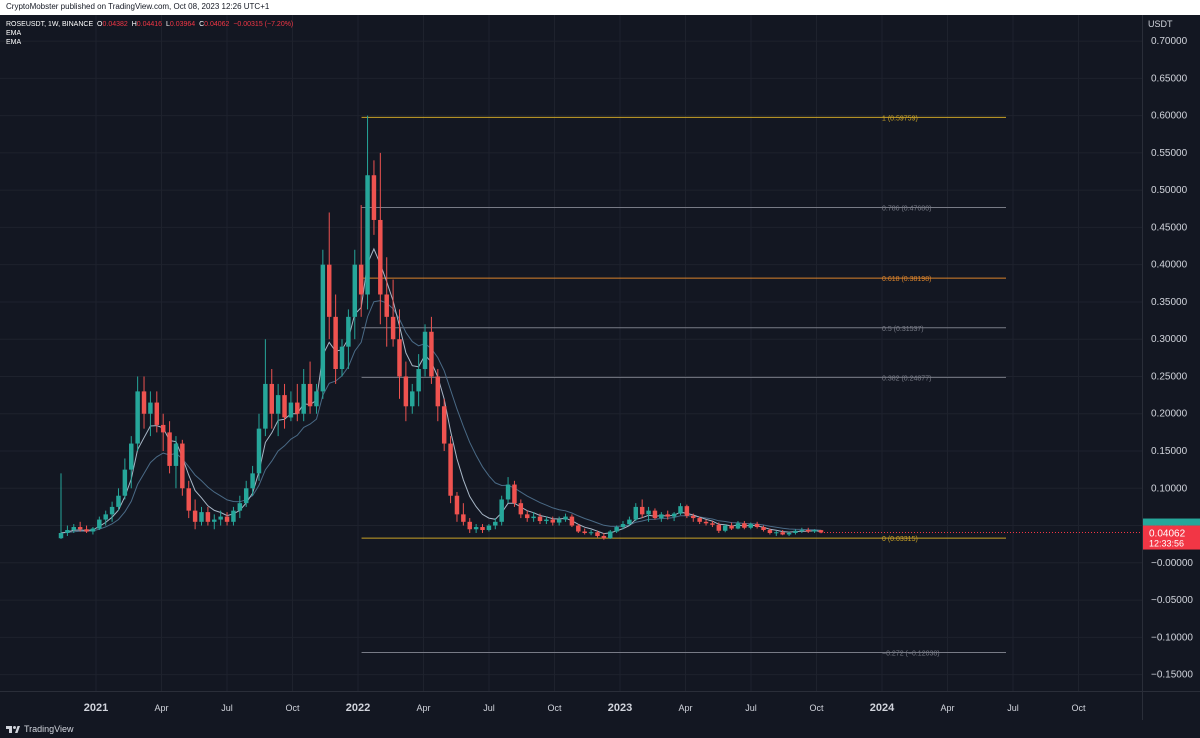 The width and height of the screenshot is (1200, 738). I want to click on currency-label: USDT, so click(1160, 24).